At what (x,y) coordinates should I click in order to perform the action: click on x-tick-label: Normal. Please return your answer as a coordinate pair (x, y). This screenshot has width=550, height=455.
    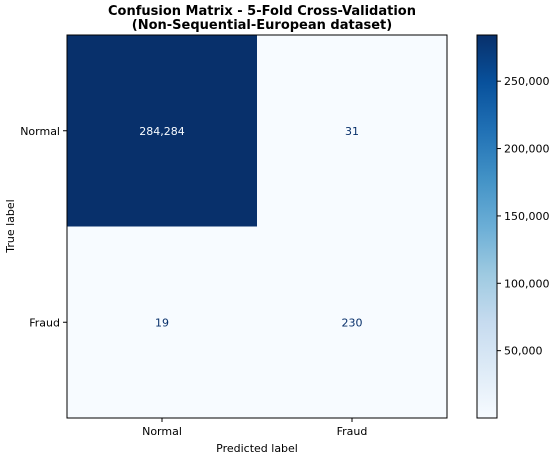
    Looking at the image, I should click on (162, 431).